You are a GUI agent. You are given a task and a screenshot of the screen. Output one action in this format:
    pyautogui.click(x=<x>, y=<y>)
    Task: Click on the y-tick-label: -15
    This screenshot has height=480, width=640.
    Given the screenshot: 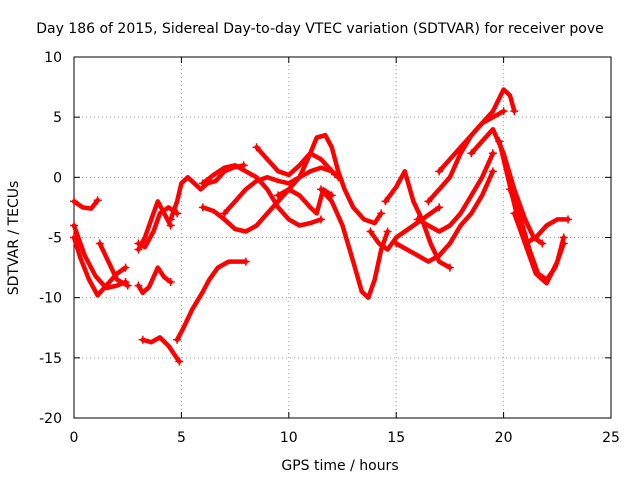 What is the action you would take?
    pyautogui.click(x=50, y=359)
    